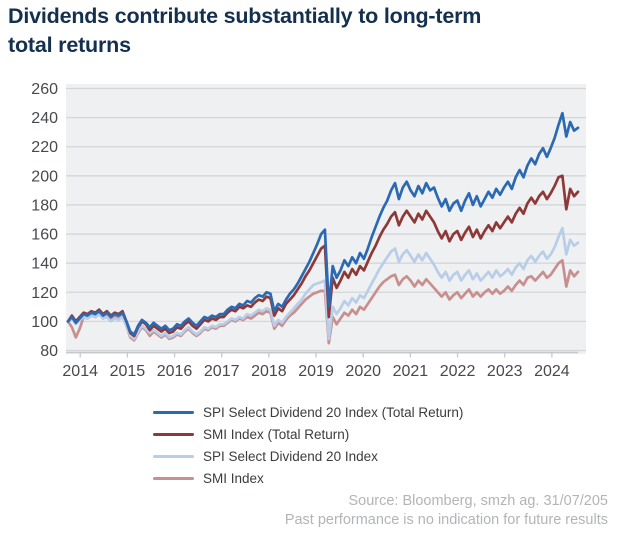  What do you see at coordinates (411, 371) in the screenshot?
I see `x-tick-label: 2021` at bounding box center [411, 371].